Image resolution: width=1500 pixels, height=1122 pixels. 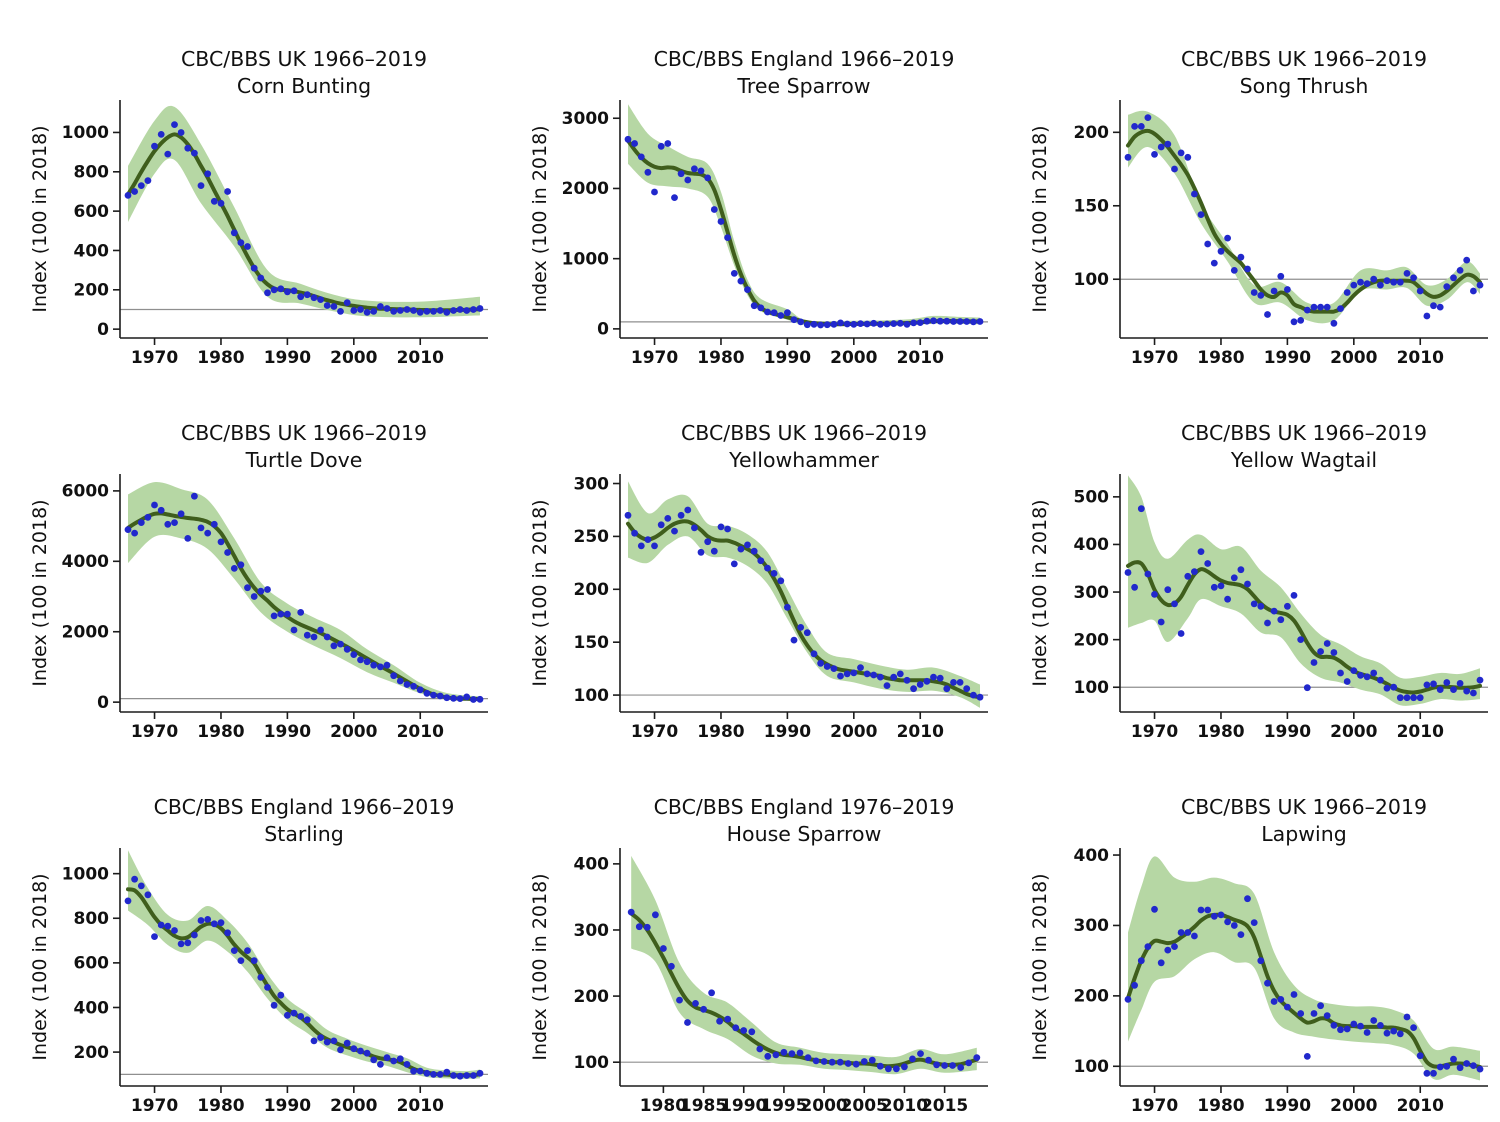 What do you see at coordinates (304, 460) in the screenshot?
I see `chart-subtitle: Turtle Dove` at bounding box center [304, 460].